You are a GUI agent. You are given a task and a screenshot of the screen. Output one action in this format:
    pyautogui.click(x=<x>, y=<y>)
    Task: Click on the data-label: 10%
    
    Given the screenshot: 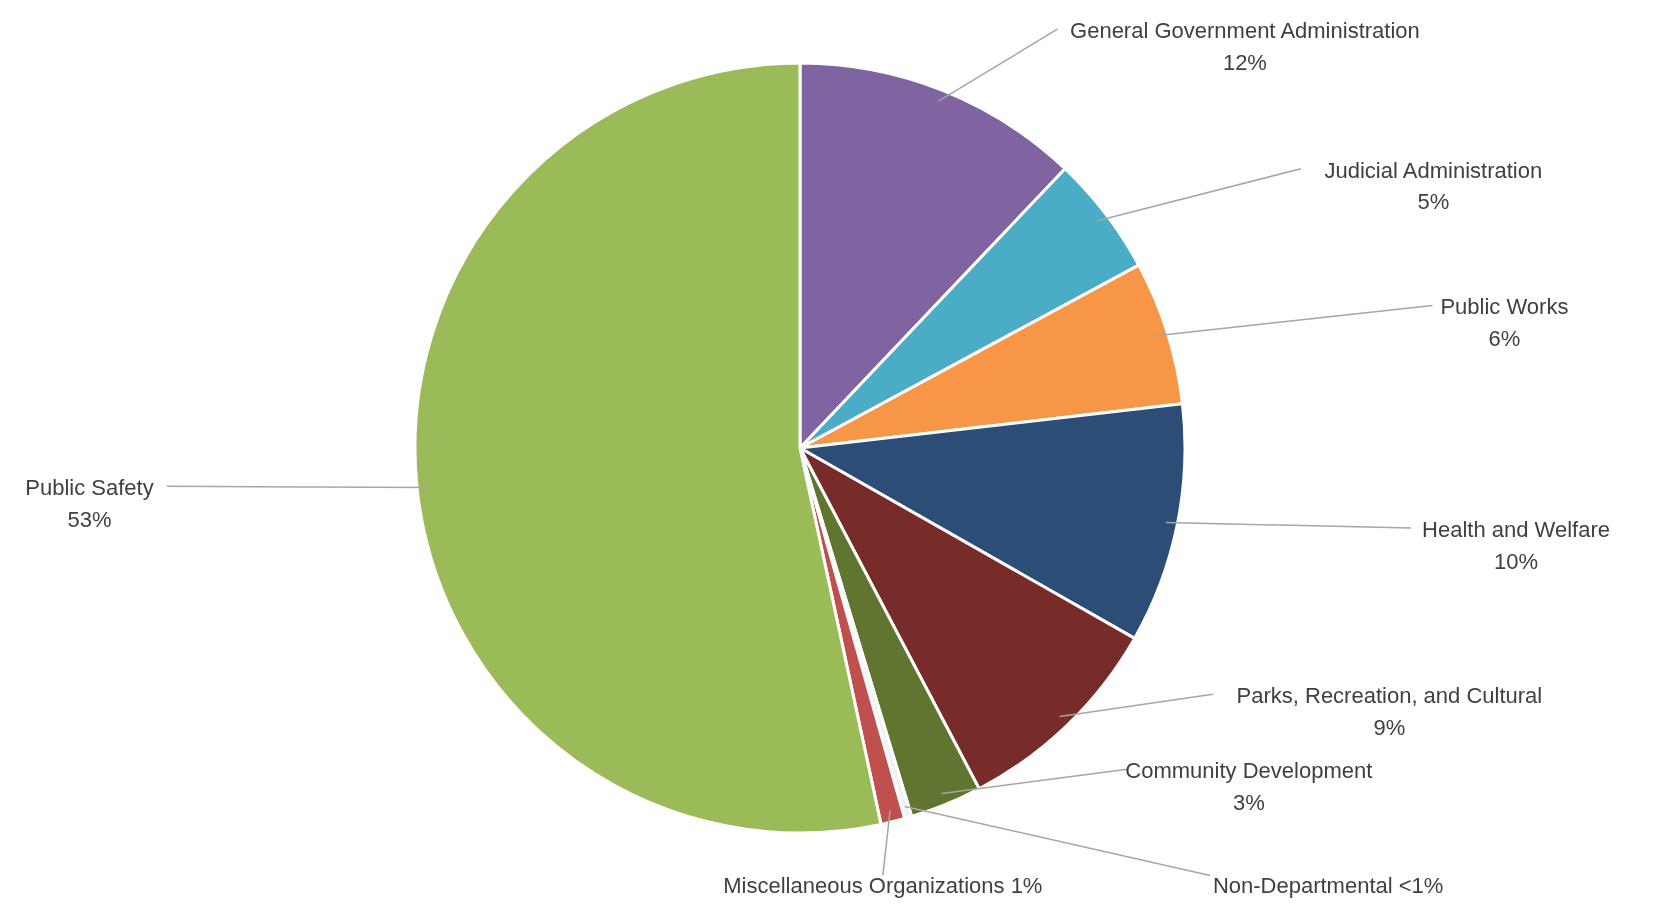 What is the action you would take?
    pyautogui.click(x=1516, y=561)
    